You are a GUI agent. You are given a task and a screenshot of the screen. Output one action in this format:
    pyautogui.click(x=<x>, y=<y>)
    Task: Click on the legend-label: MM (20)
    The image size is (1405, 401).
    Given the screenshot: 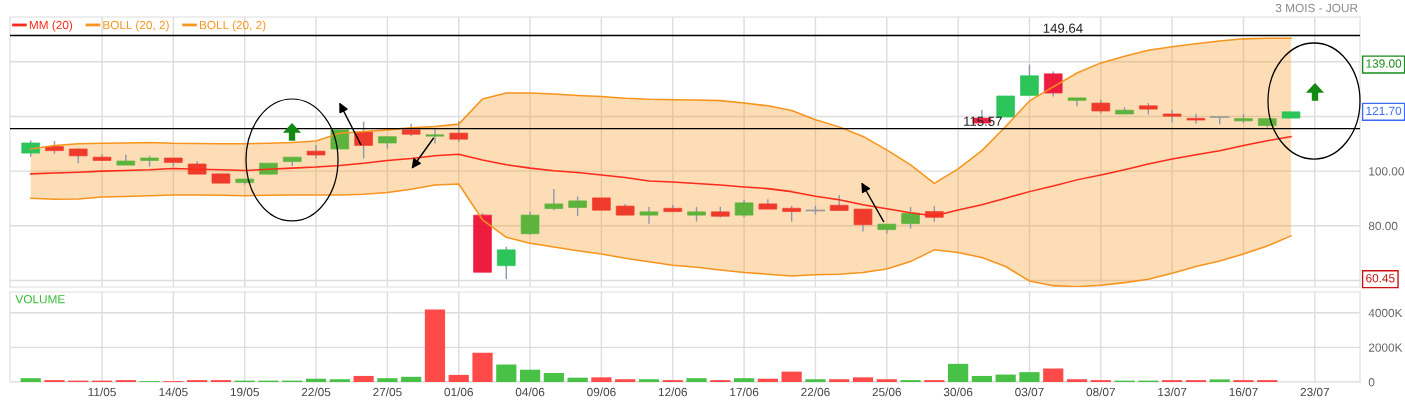 What is the action you would take?
    pyautogui.click(x=51, y=26)
    